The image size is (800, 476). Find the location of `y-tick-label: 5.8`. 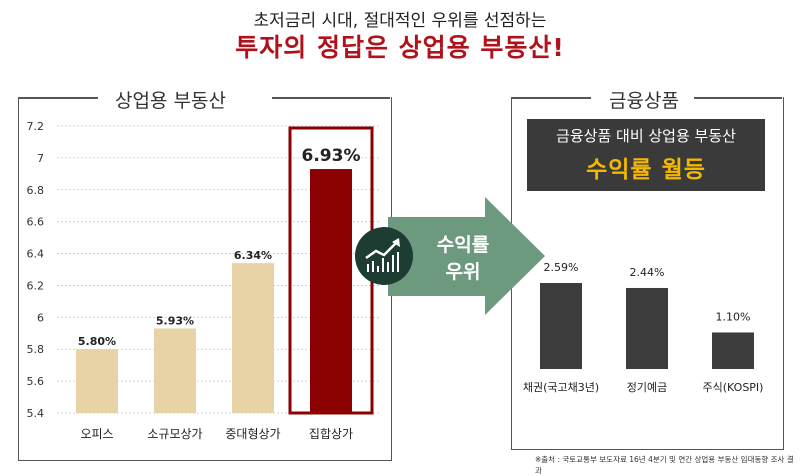

y-tick-label: 5.8 is located at coordinates (36, 349).